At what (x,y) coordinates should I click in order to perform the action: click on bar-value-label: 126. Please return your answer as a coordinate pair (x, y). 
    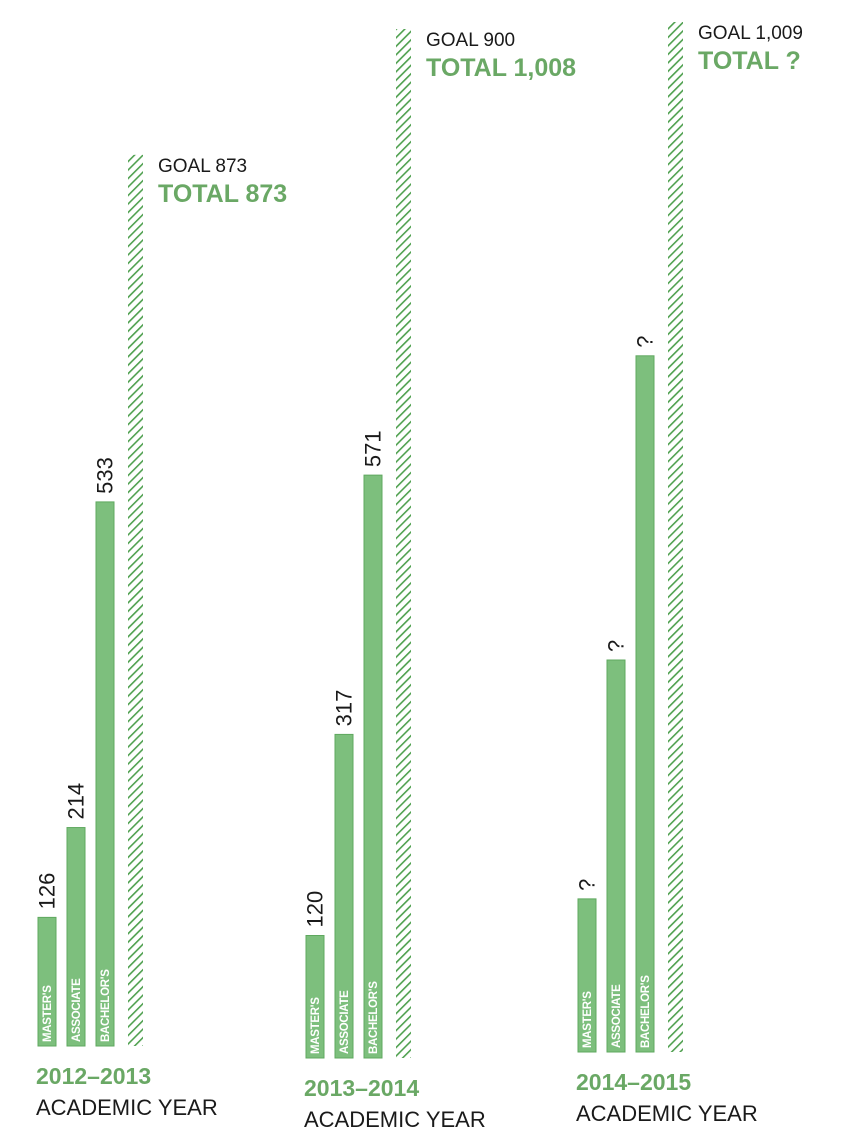
    Looking at the image, I should click on (47, 891).